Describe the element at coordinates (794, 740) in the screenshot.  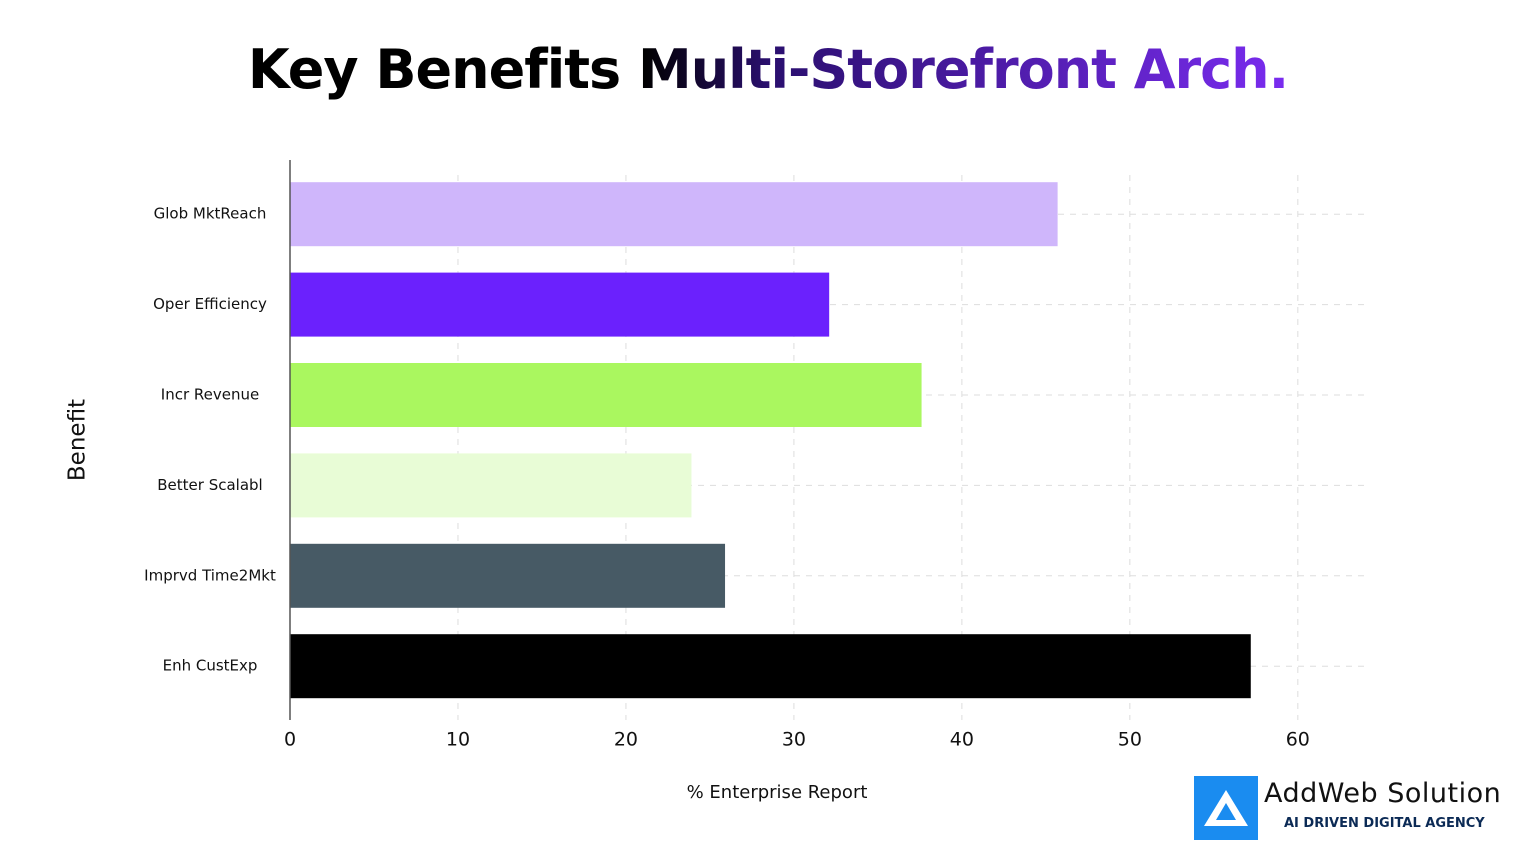
I see `x-tick-label: 30` at that location.